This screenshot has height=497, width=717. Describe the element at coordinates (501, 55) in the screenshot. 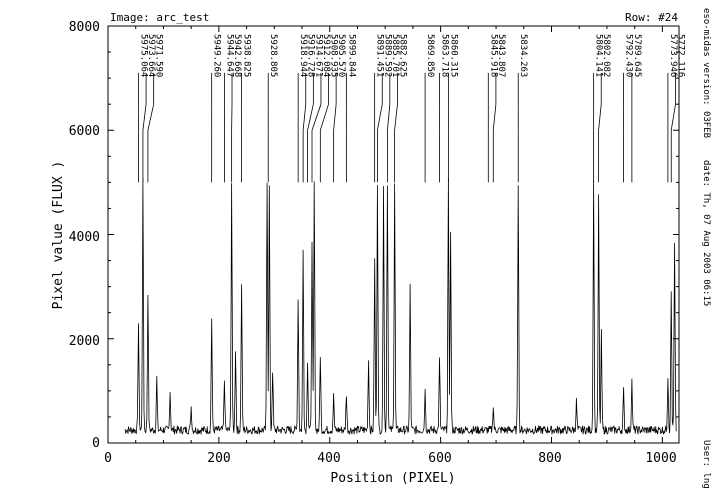

I see `id-label: 5843.807` at that location.